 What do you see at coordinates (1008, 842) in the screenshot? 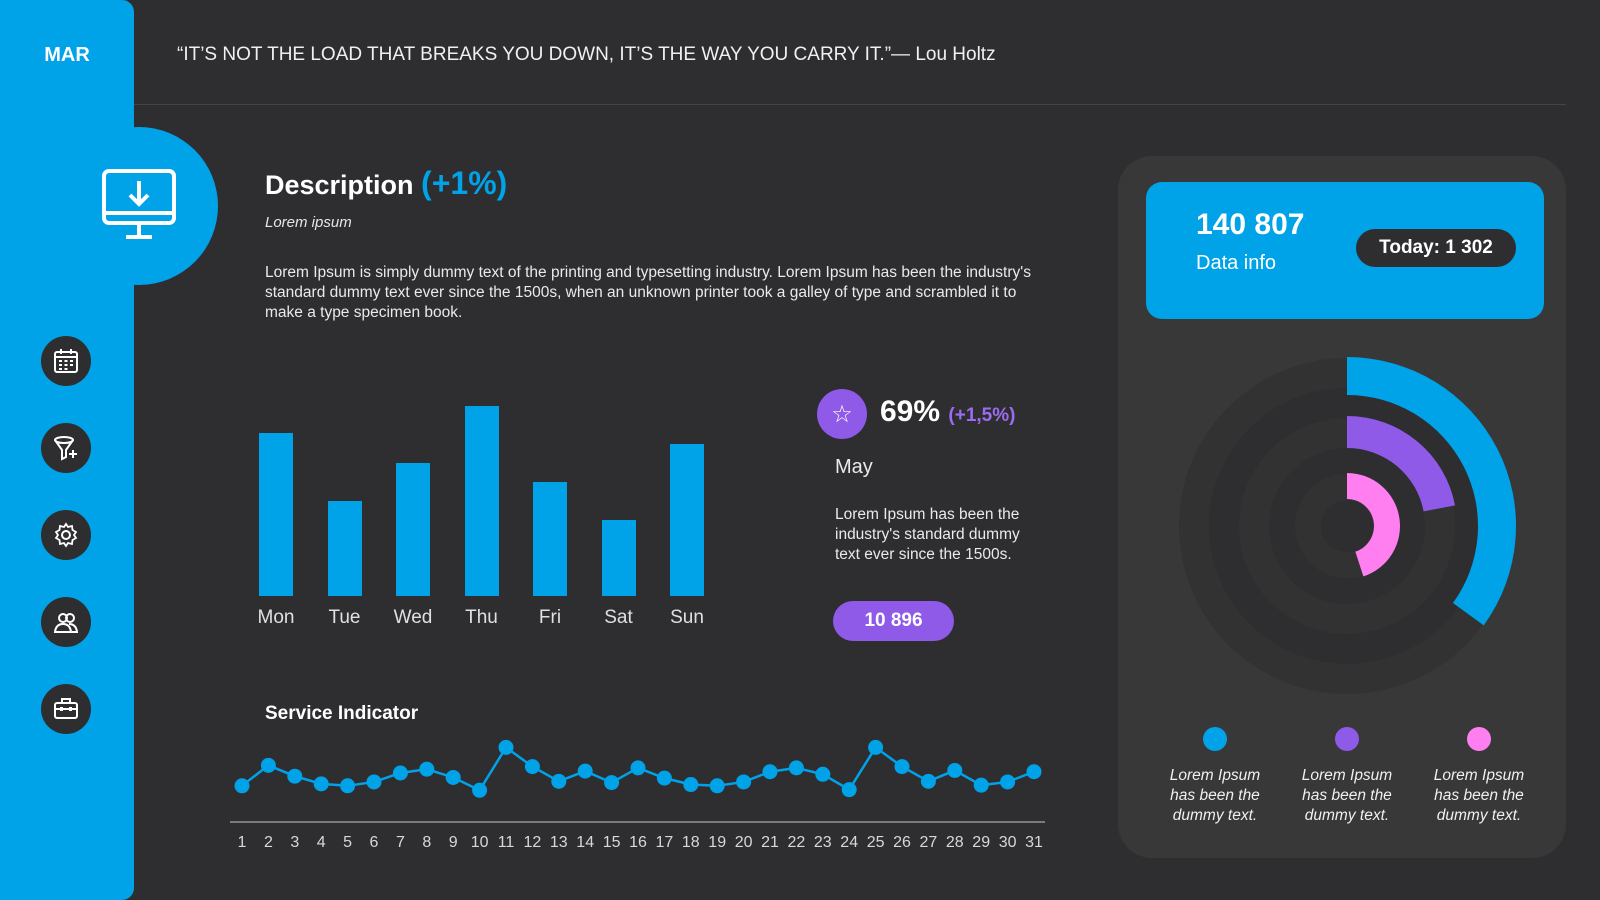
I see `service-tick-30: 30` at bounding box center [1008, 842].